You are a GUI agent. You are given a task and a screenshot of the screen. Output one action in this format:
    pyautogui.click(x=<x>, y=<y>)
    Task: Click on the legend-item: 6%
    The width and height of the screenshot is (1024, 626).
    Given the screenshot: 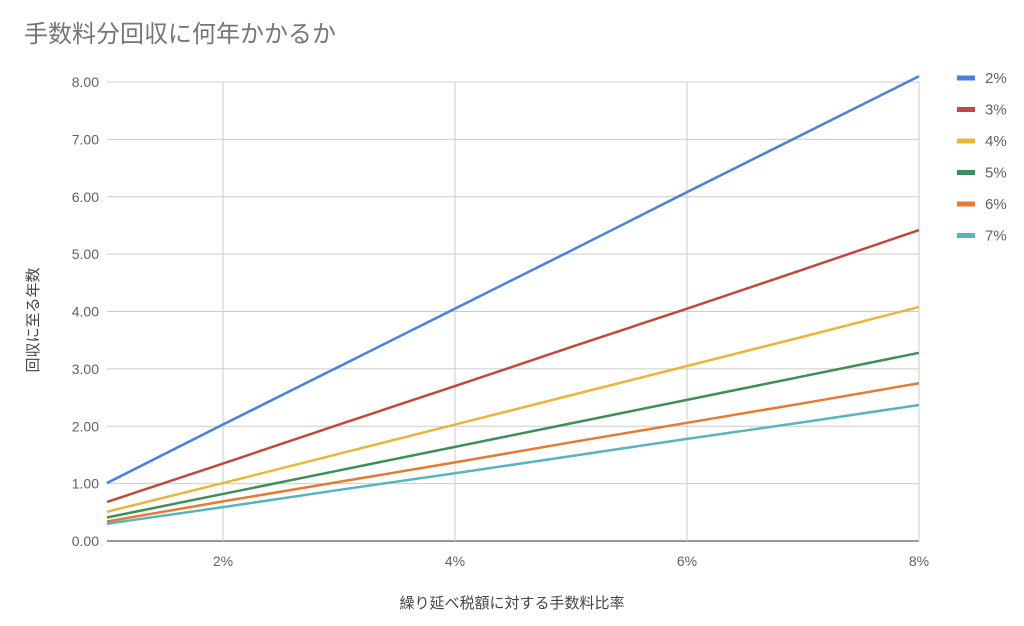 What is the action you would take?
    pyautogui.click(x=982, y=204)
    